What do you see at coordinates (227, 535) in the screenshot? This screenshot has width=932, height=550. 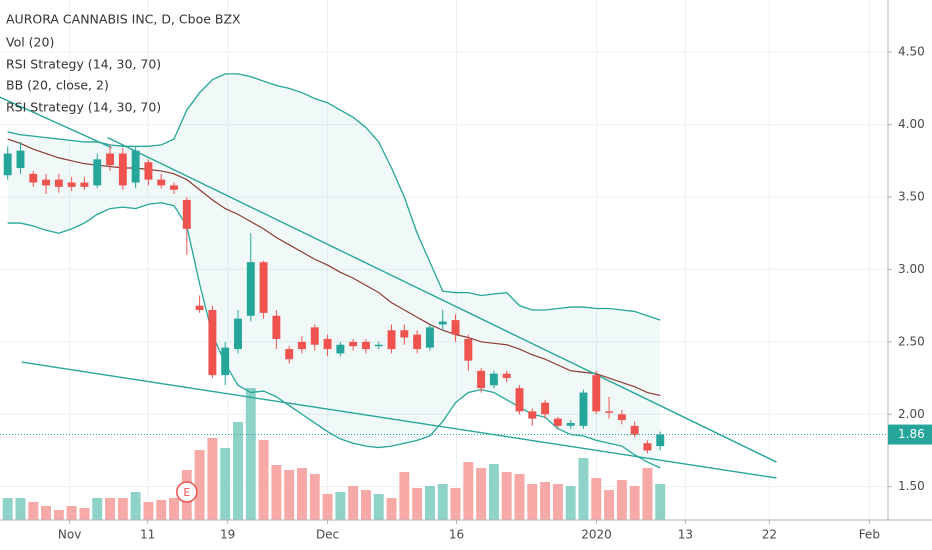 I see `x-tick-label: 19` at bounding box center [227, 535].